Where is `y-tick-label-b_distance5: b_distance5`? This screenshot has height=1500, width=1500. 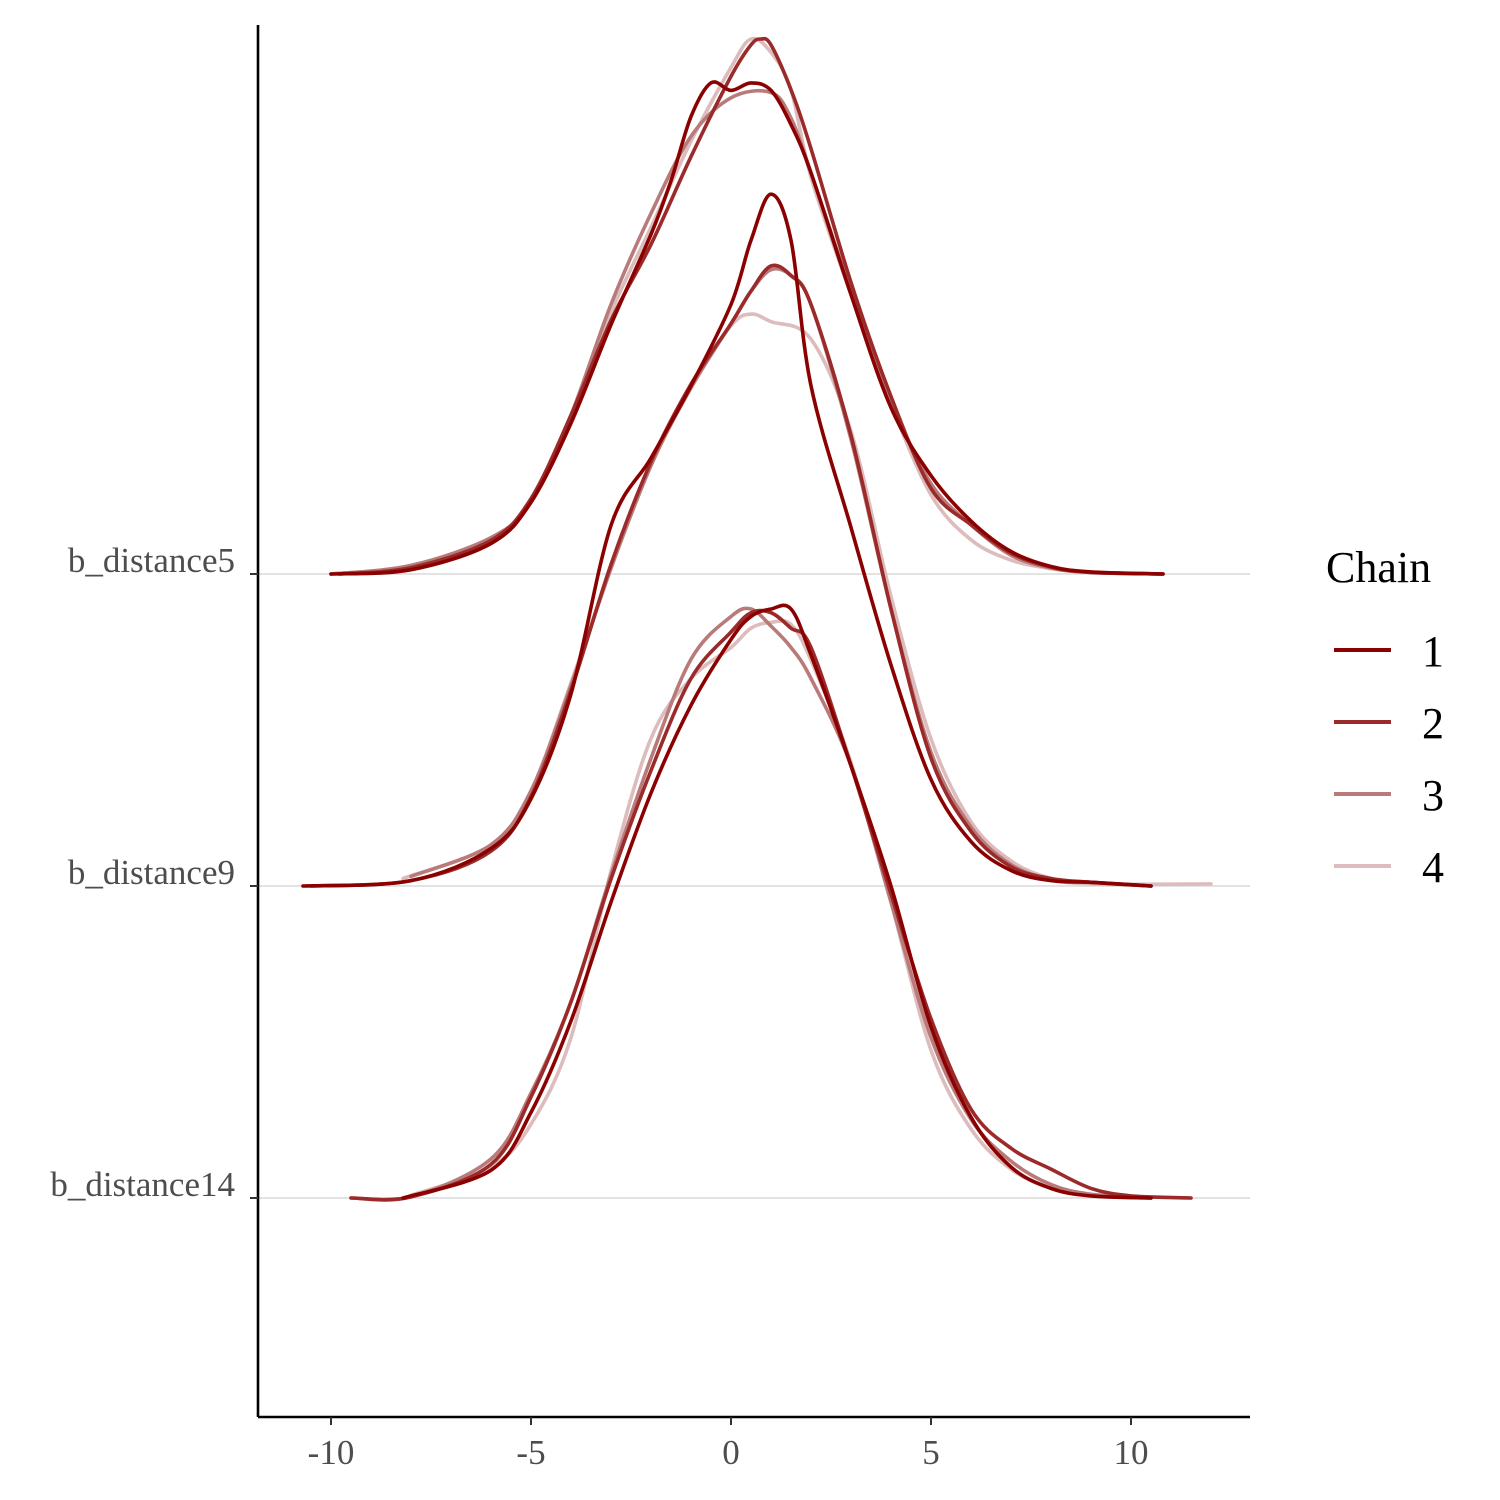
y-tick-label-b_distance5: b_distance5 is located at coordinates (151, 560).